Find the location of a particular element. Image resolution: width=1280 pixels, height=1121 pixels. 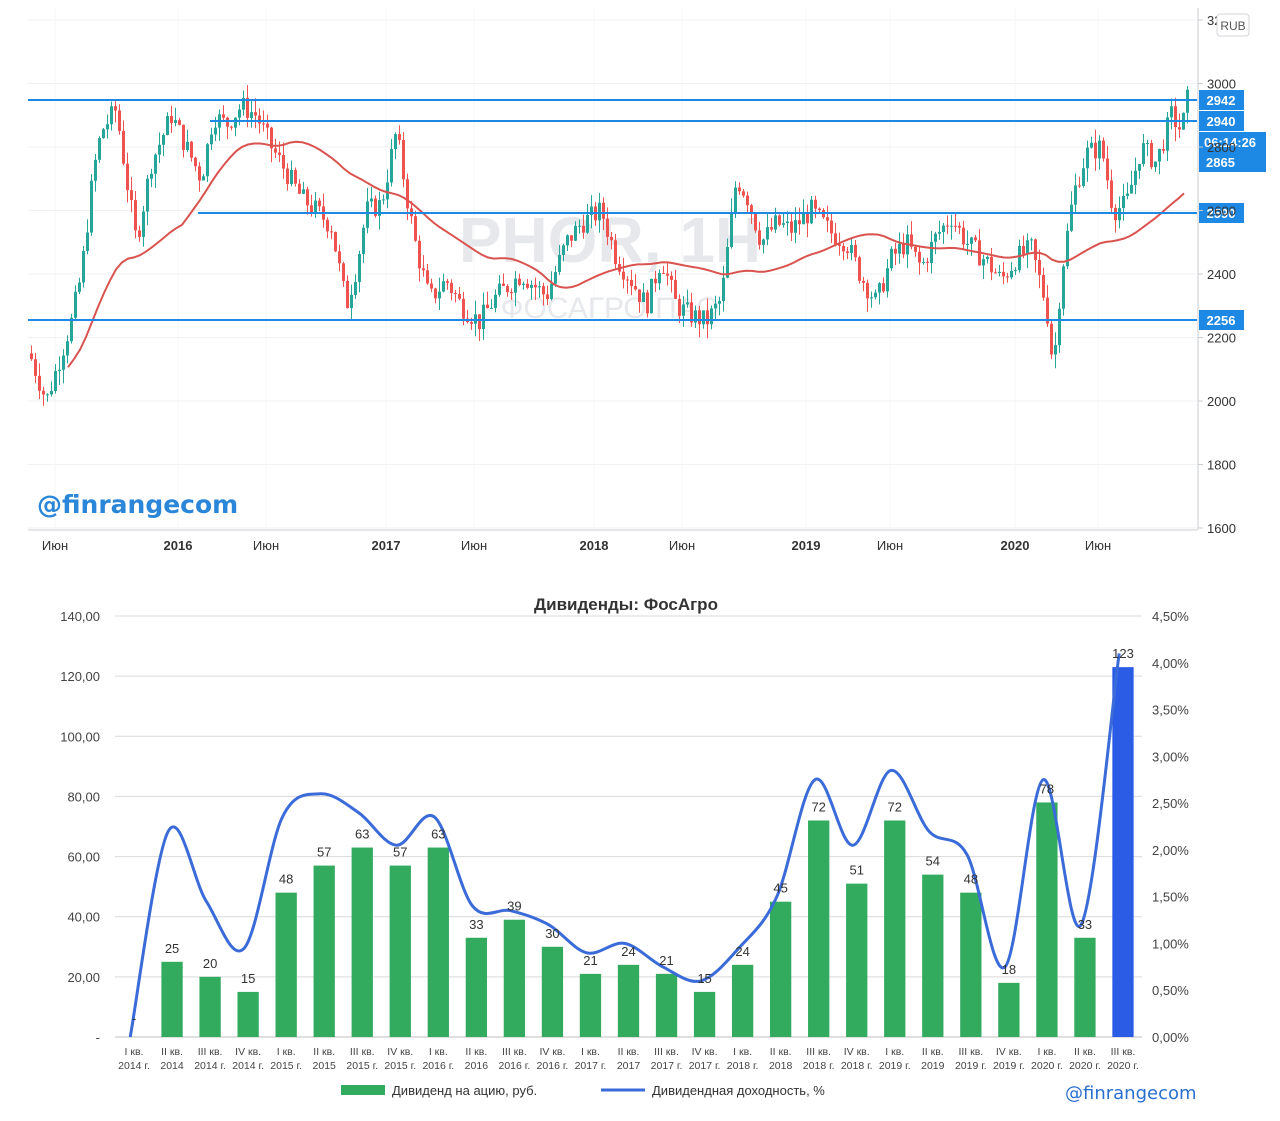

category-label-line2: 2014 г. is located at coordinates (134, 1066).